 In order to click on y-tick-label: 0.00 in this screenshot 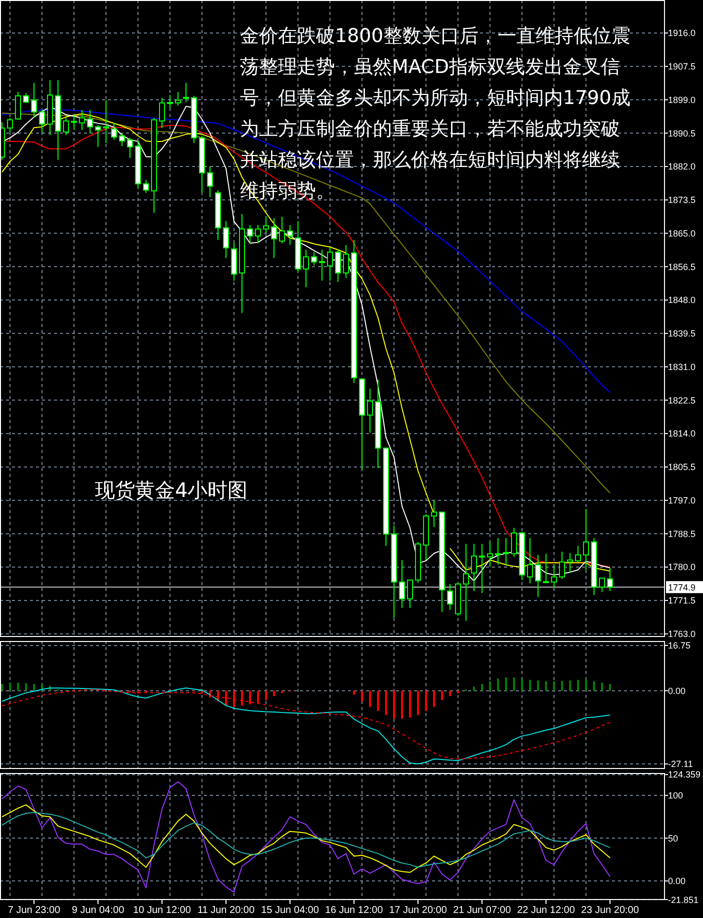, I will do `click(677, 691)`.